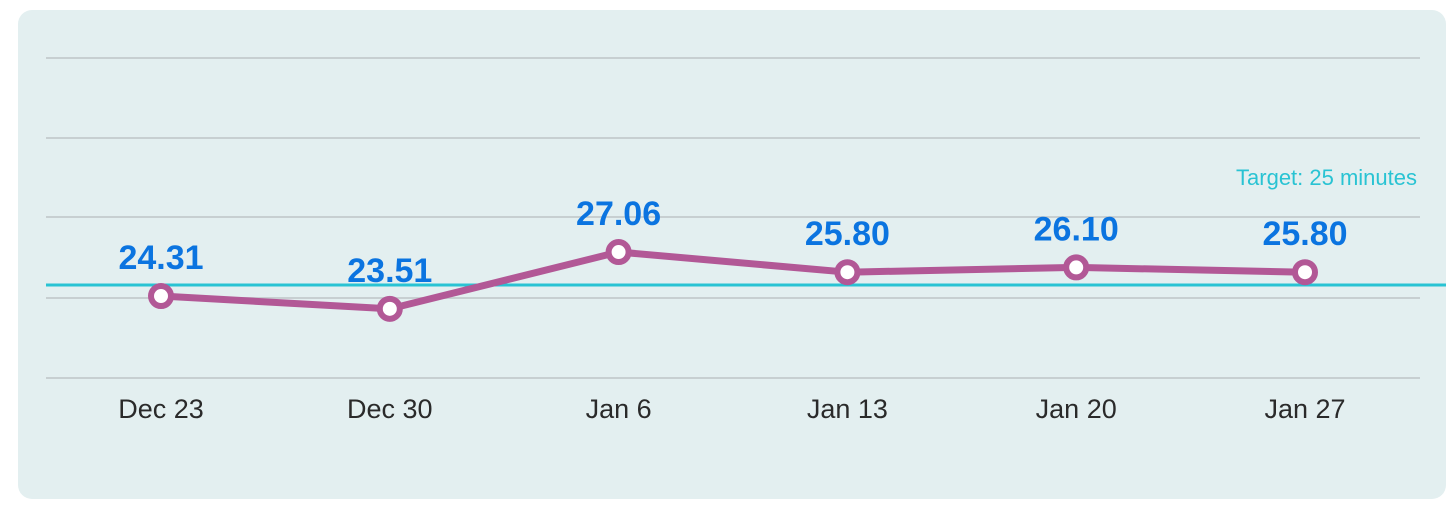 The height and width of the screenshot is (514, 1456). What do you see at coordinates (1076, 409) in the screenshot?
I see `x-tick-label: Jan 20` at bounding box center [1076, 409].